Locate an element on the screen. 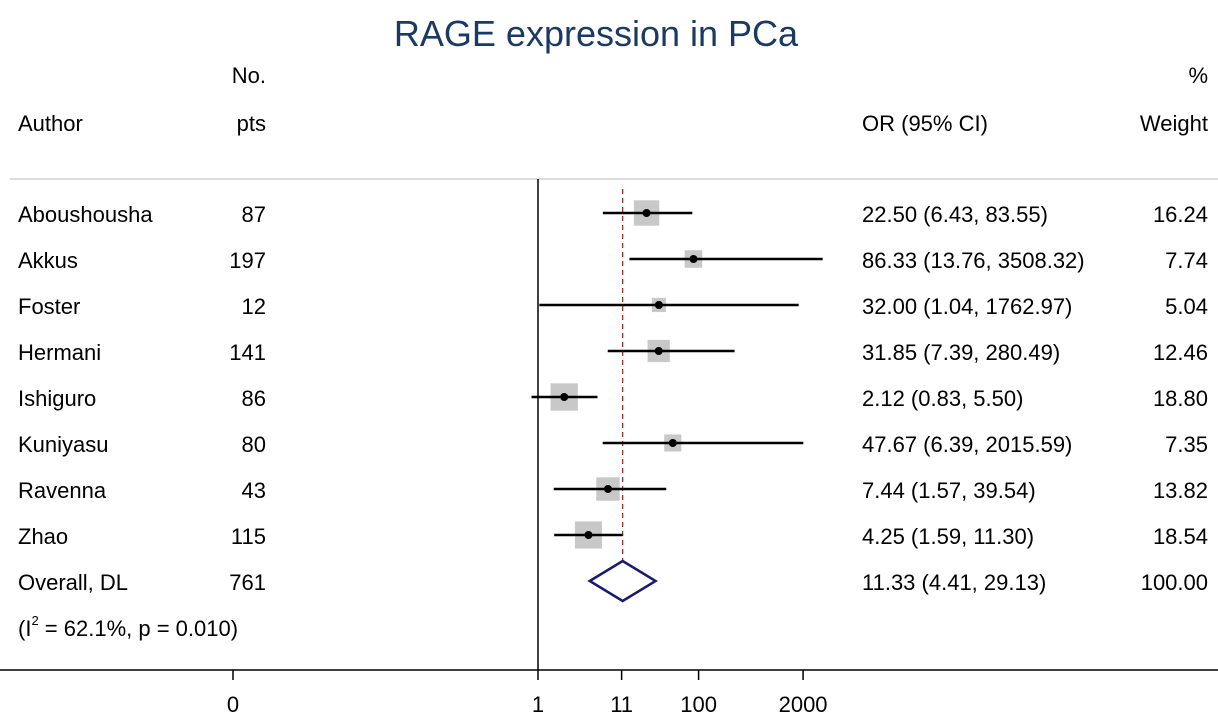  x-tick-label: 11 is located at coordinates (621, 704).